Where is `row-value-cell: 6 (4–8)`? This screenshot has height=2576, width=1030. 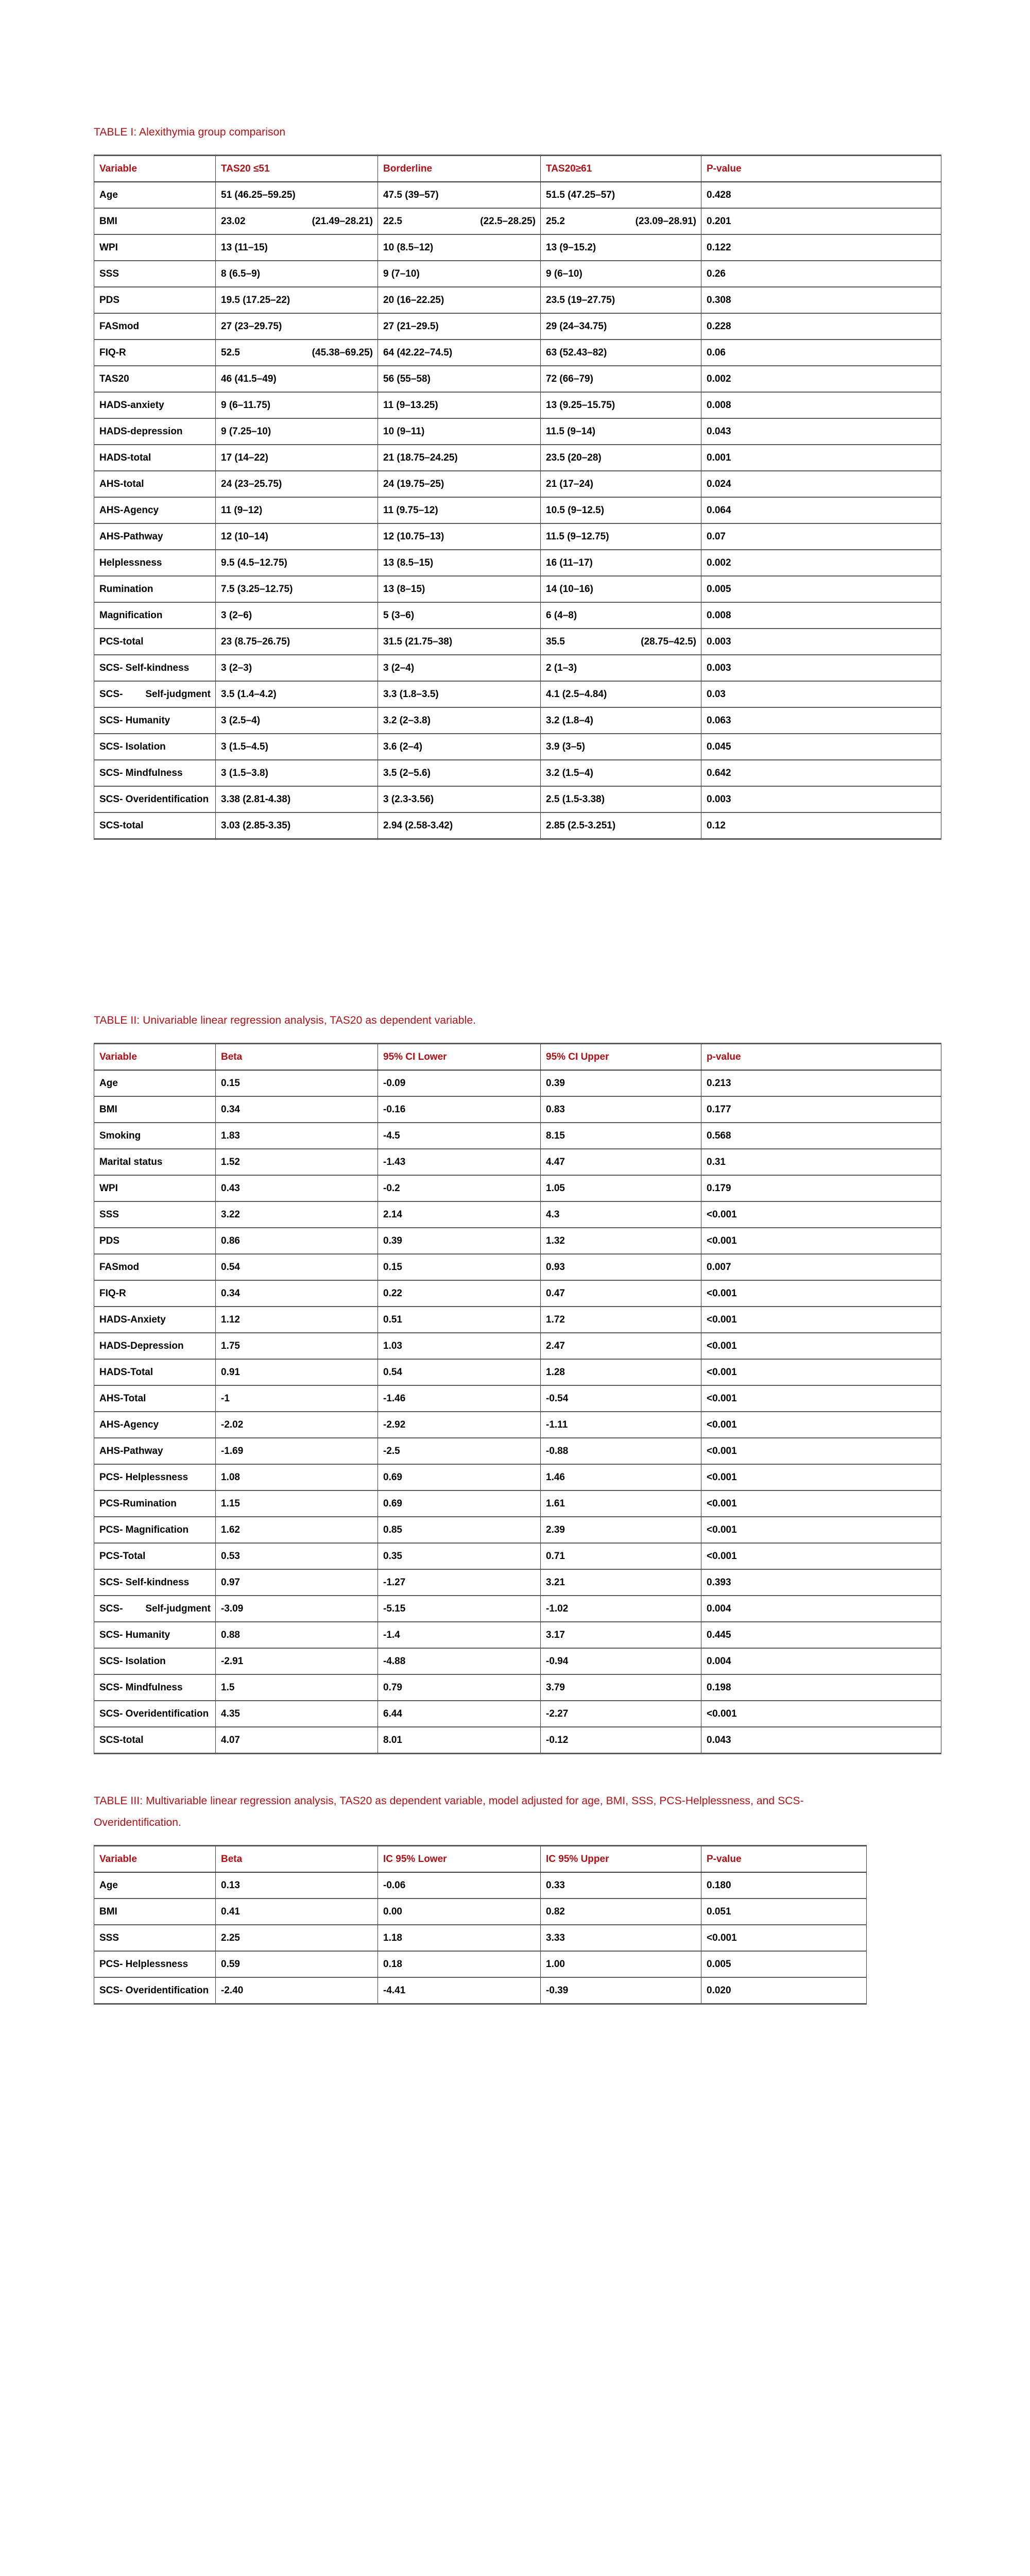 row-value-cell: 6 (4–8) is located at coordinates (620, 615).